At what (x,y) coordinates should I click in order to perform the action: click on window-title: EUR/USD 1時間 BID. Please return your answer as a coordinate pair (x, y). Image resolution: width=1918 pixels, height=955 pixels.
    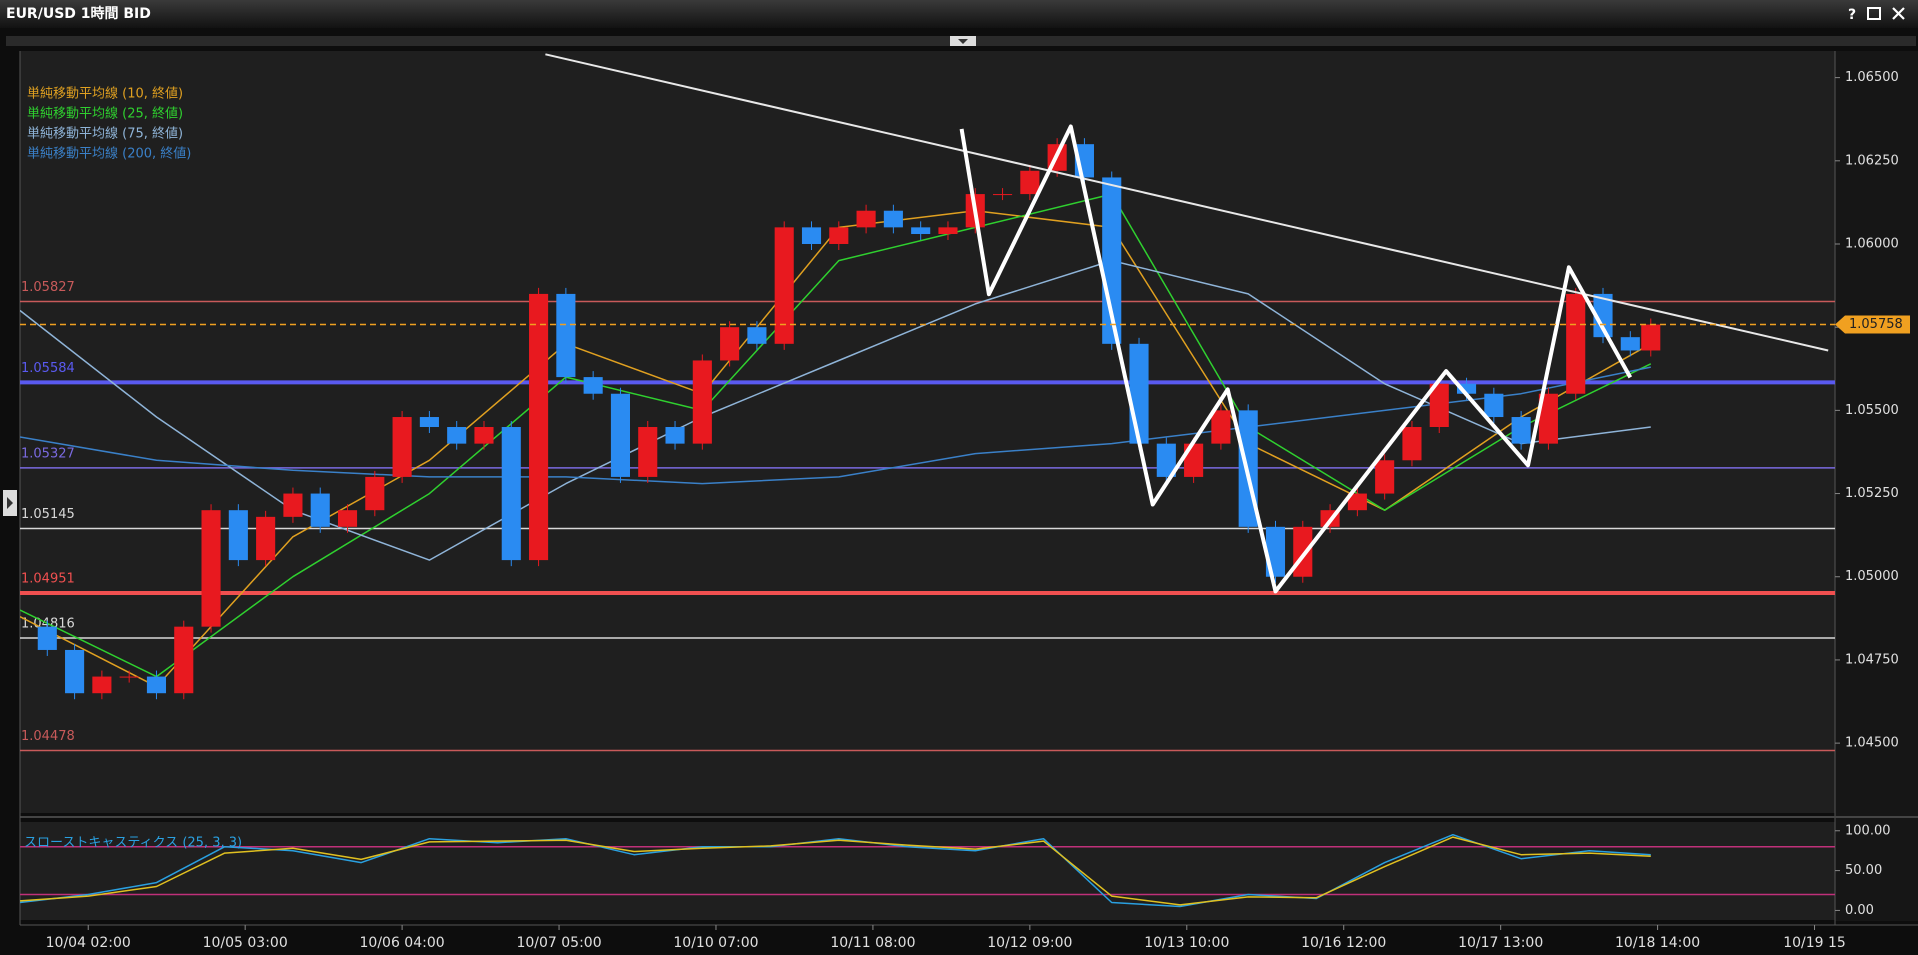
    Looking at the image, I should click on (78, 13).